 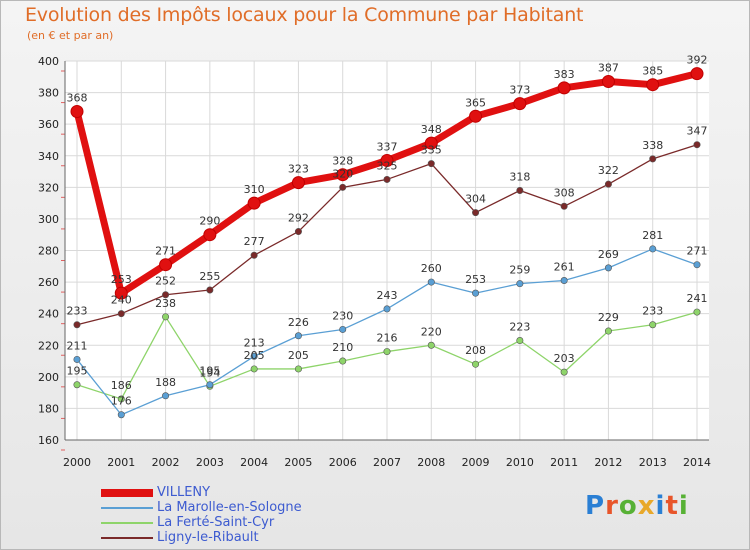 I want to click on data-label: 318, so click(x=519, y=176).